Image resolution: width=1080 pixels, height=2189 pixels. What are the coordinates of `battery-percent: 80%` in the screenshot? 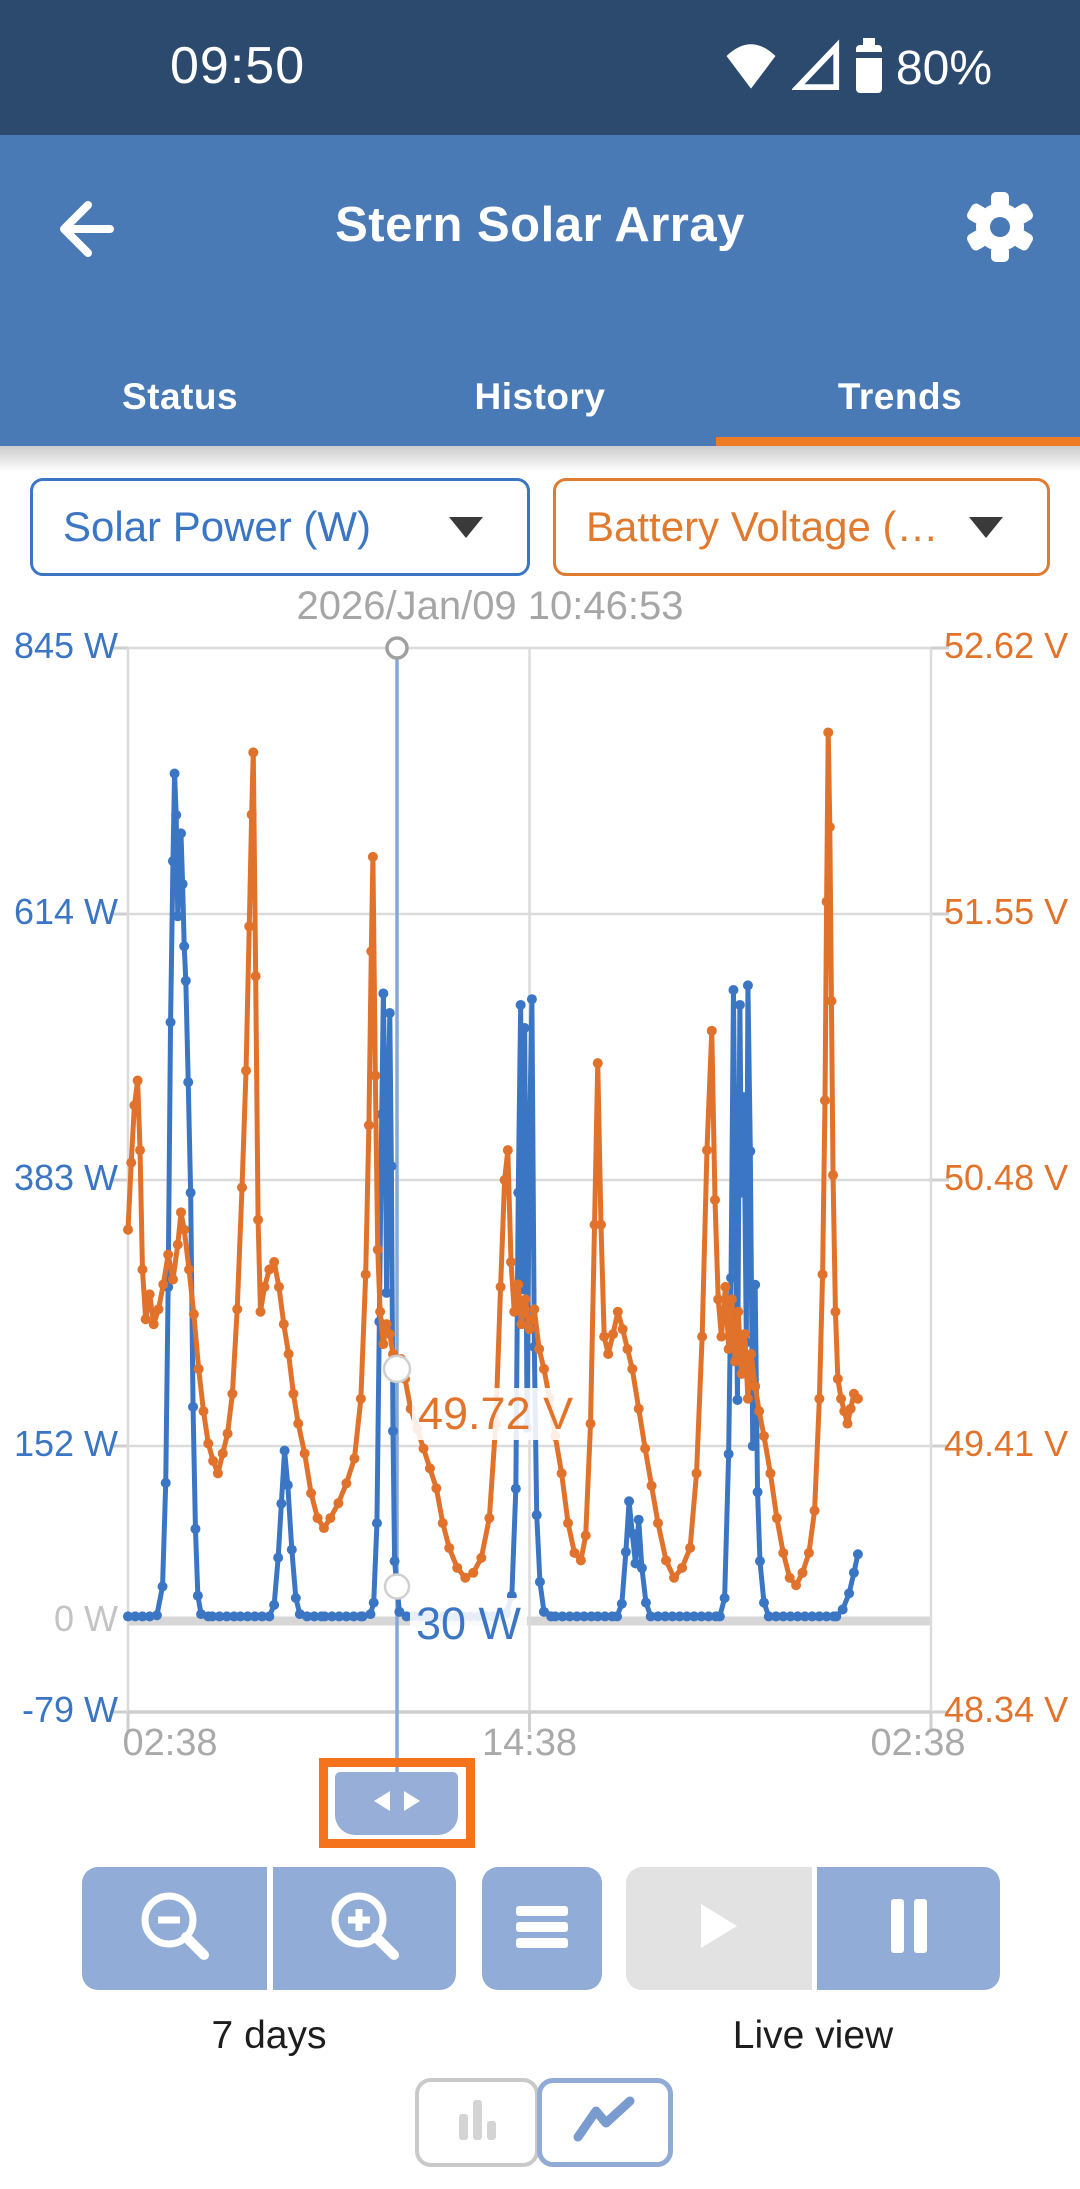 It's located at (943, 68).